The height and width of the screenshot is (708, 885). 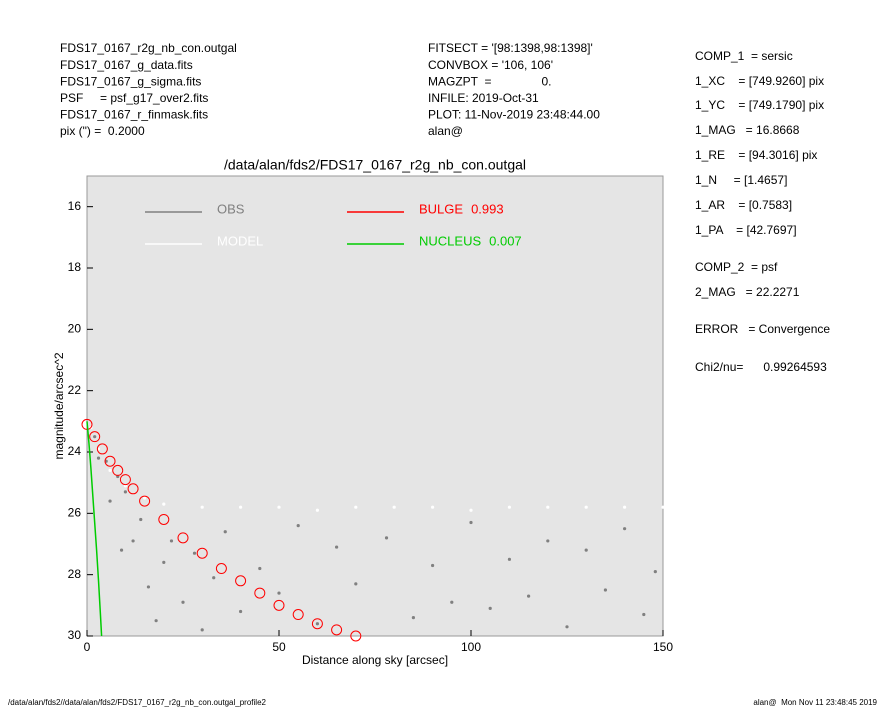 What do you see at coordinates (514, 115) in the screenshot?
I see `header-middle-line: PLOT: 11-Nov-2019 23:48:44.00` at bounding box center [514, 115].